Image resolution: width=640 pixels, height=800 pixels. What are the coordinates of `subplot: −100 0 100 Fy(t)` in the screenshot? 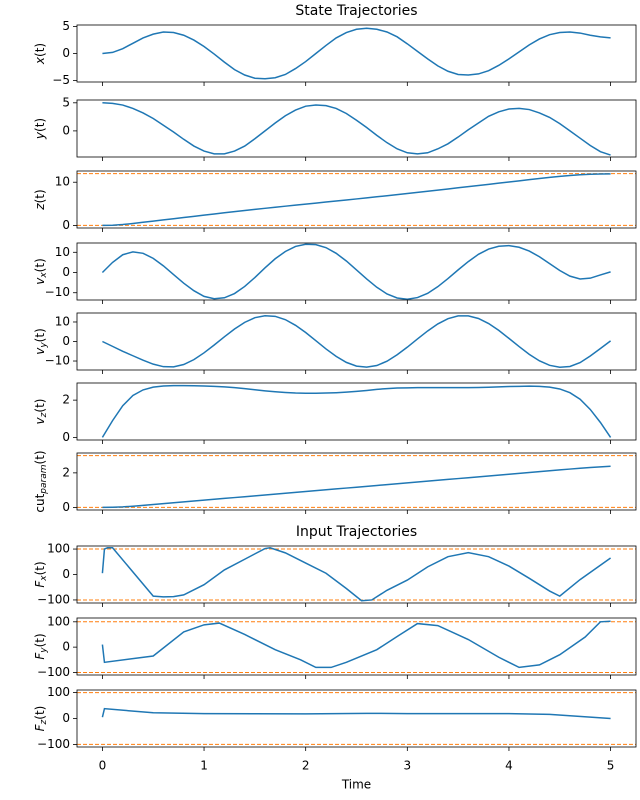 It's located at (335, 646).